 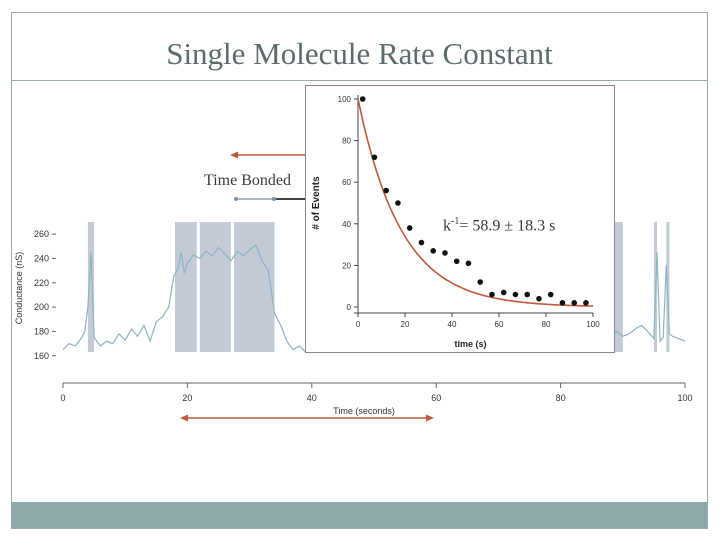 I want to click on y-tick-label: 180, so click(x=41, y=331).